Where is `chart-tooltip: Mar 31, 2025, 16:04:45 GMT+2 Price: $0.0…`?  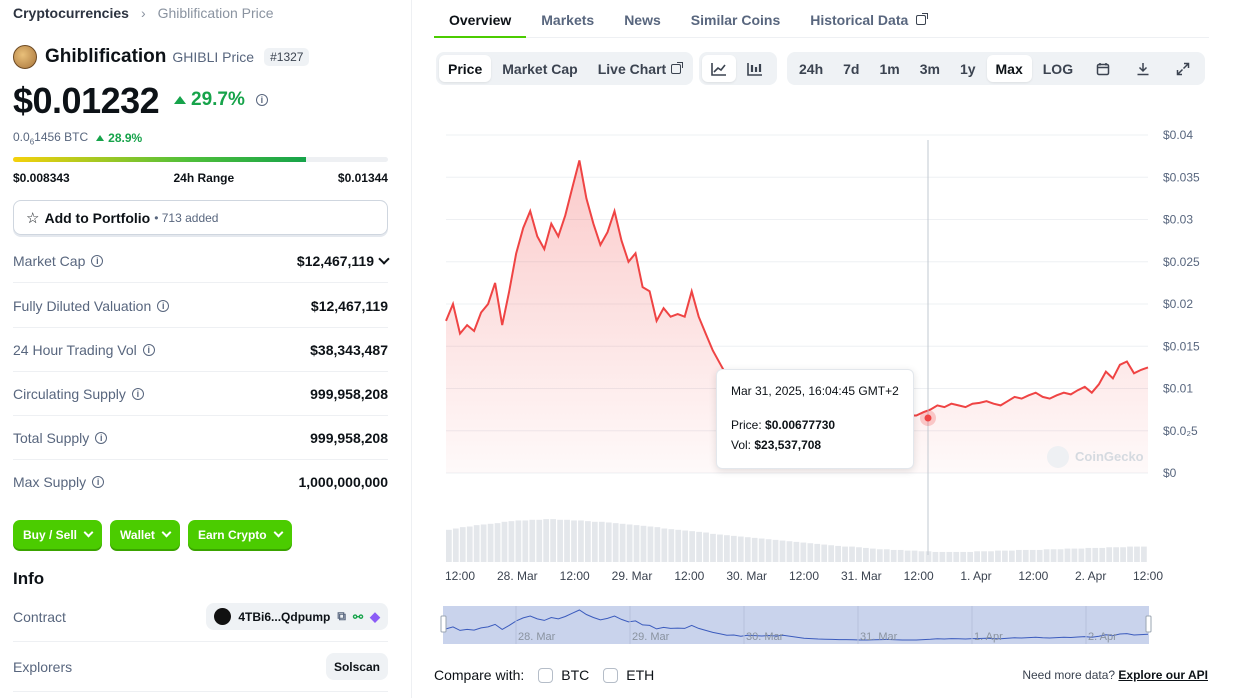
chart-tooltip: Mar 31, 2025, 16:04:45 GMT+2 Price: $0.0… is located at coordinates (815, 419).